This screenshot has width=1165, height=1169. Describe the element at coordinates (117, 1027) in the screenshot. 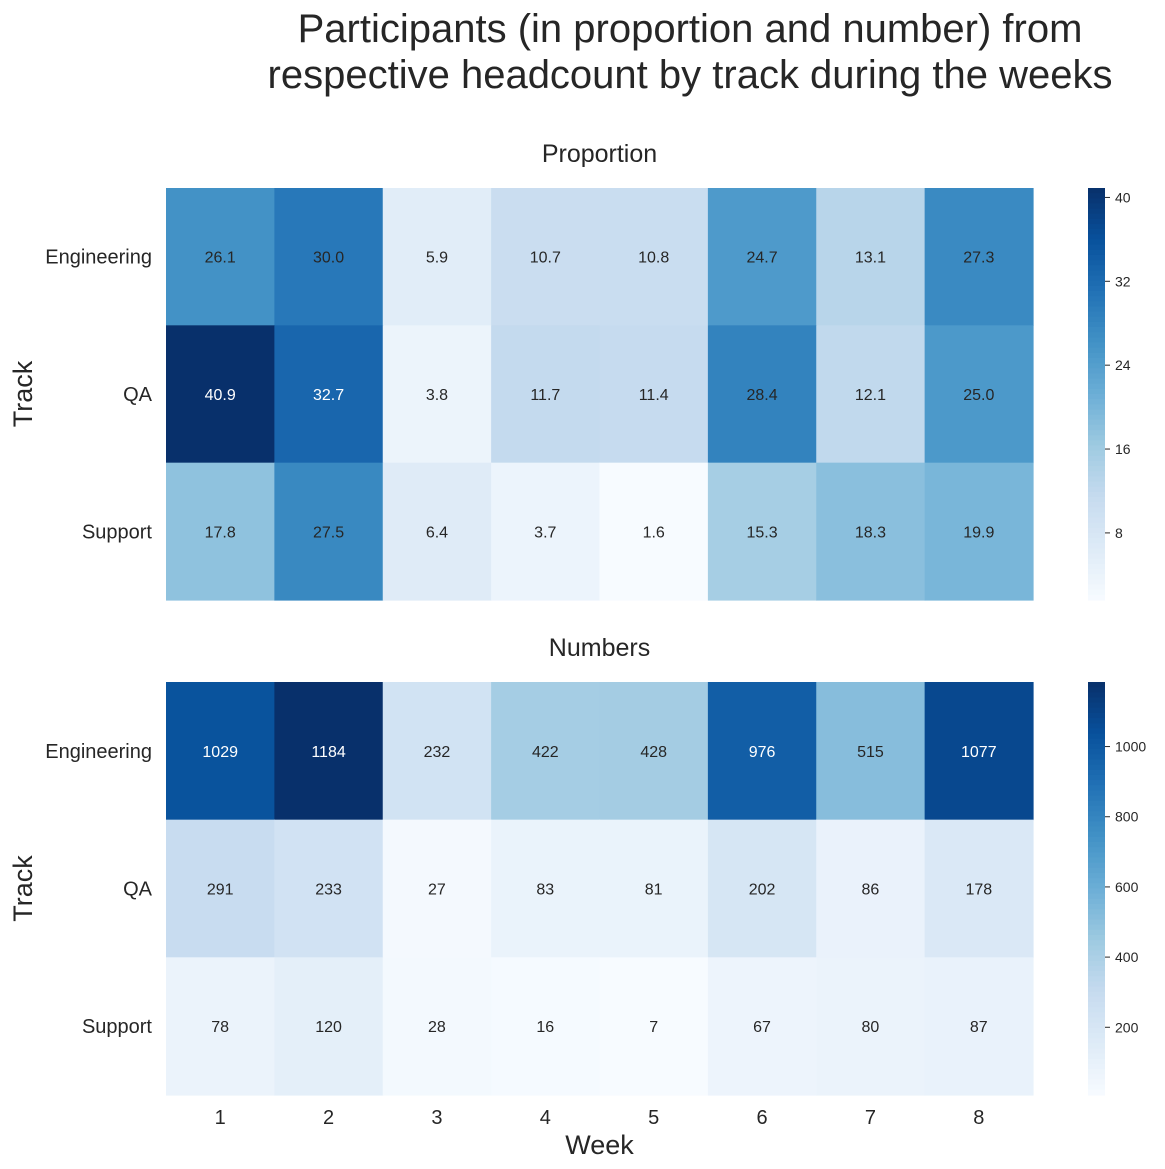

I see `y-tick-label: Support` at that location.